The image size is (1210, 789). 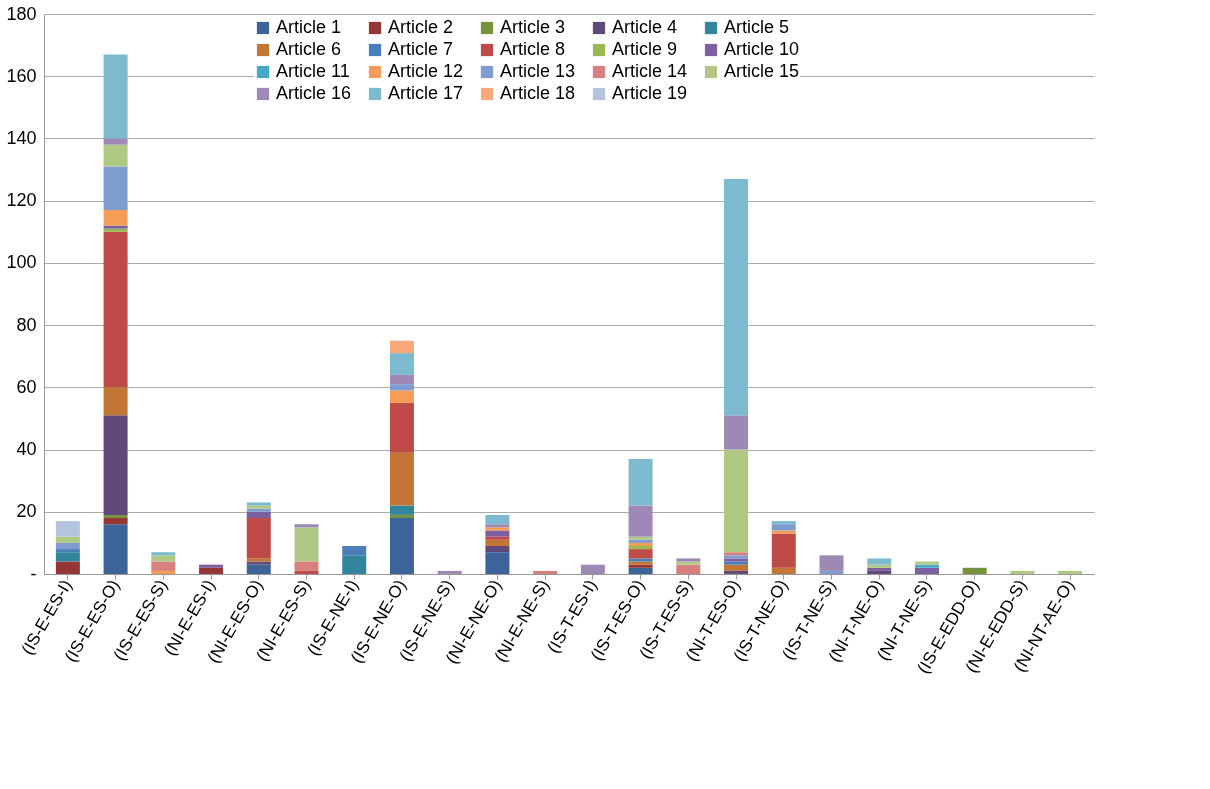 What do you see at coordinates (762, 71) in the screenshot?
I see `legend-label: Article 15` at bounding box center [762, 71].